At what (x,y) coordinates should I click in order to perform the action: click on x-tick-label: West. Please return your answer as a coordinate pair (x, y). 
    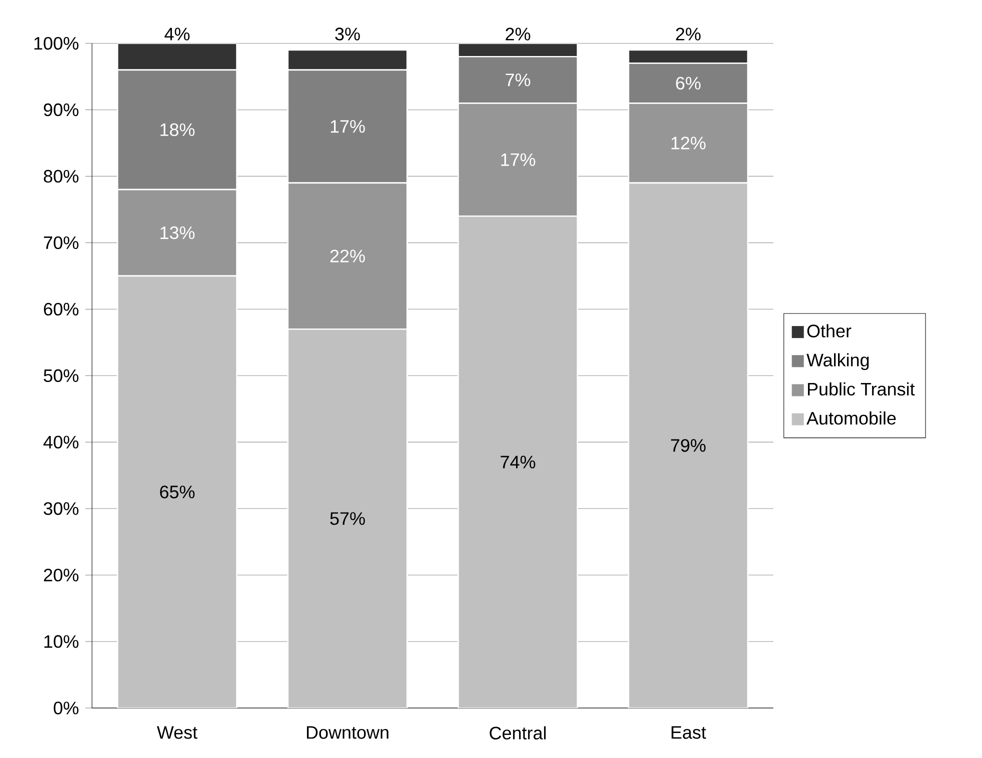
    Looking at the image, I should click on (177, 732).